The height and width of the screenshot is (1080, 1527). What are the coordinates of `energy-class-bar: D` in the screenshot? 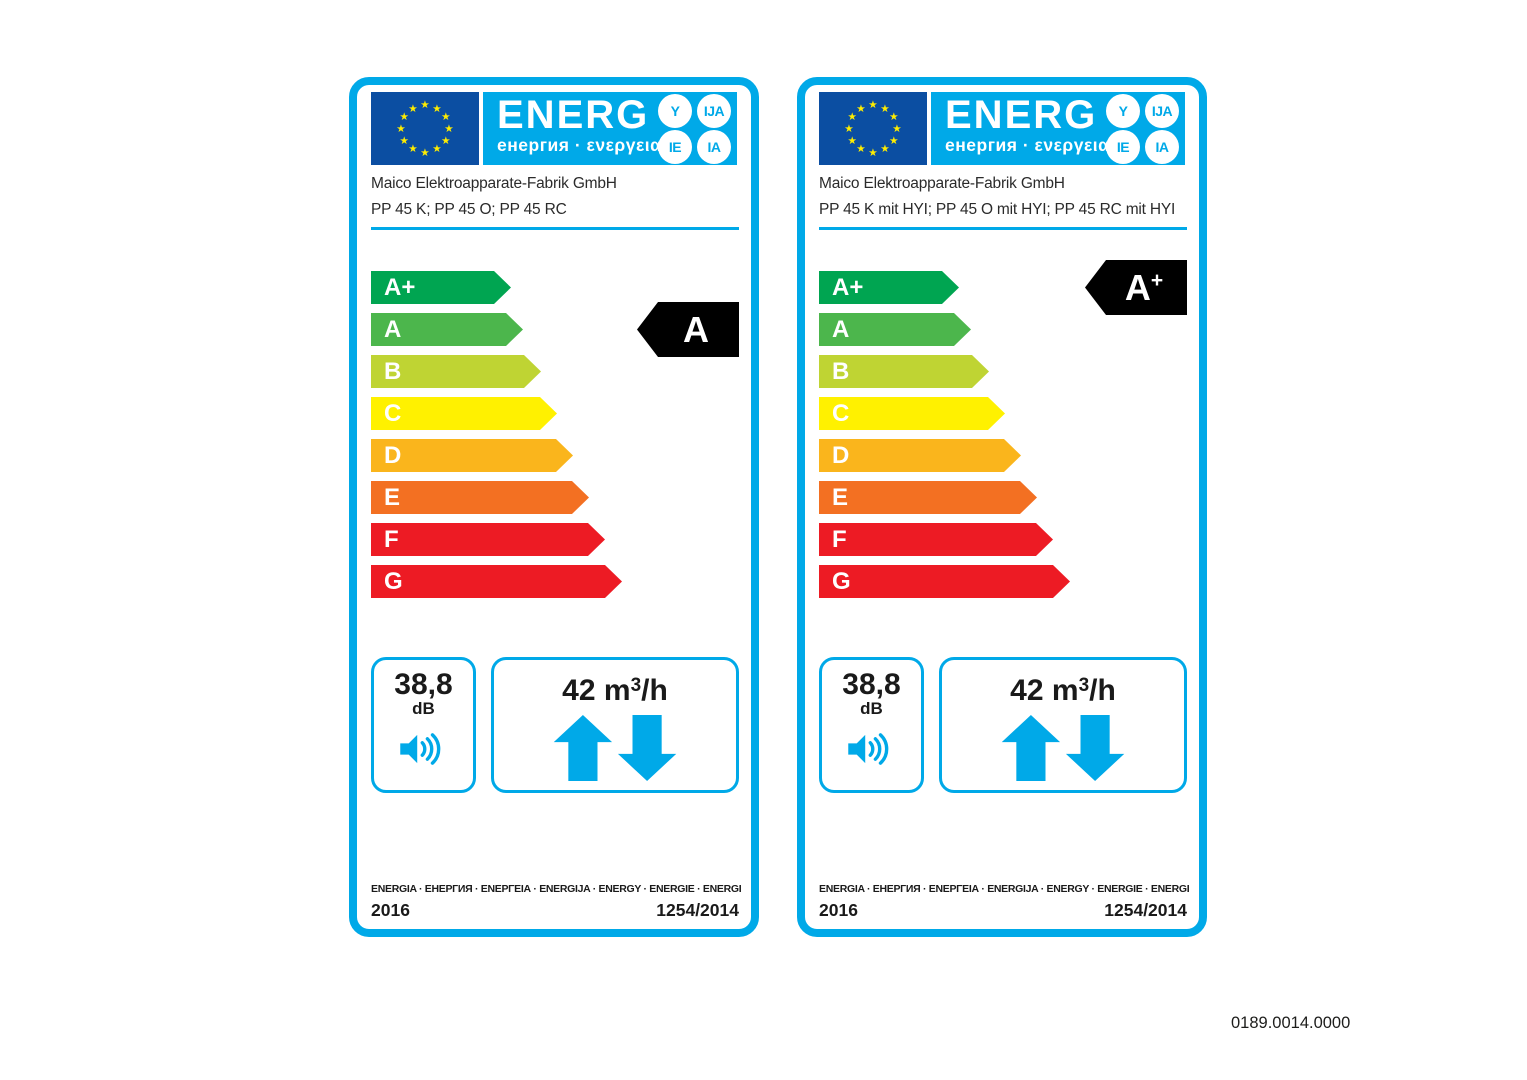 It's located at (920, 455).